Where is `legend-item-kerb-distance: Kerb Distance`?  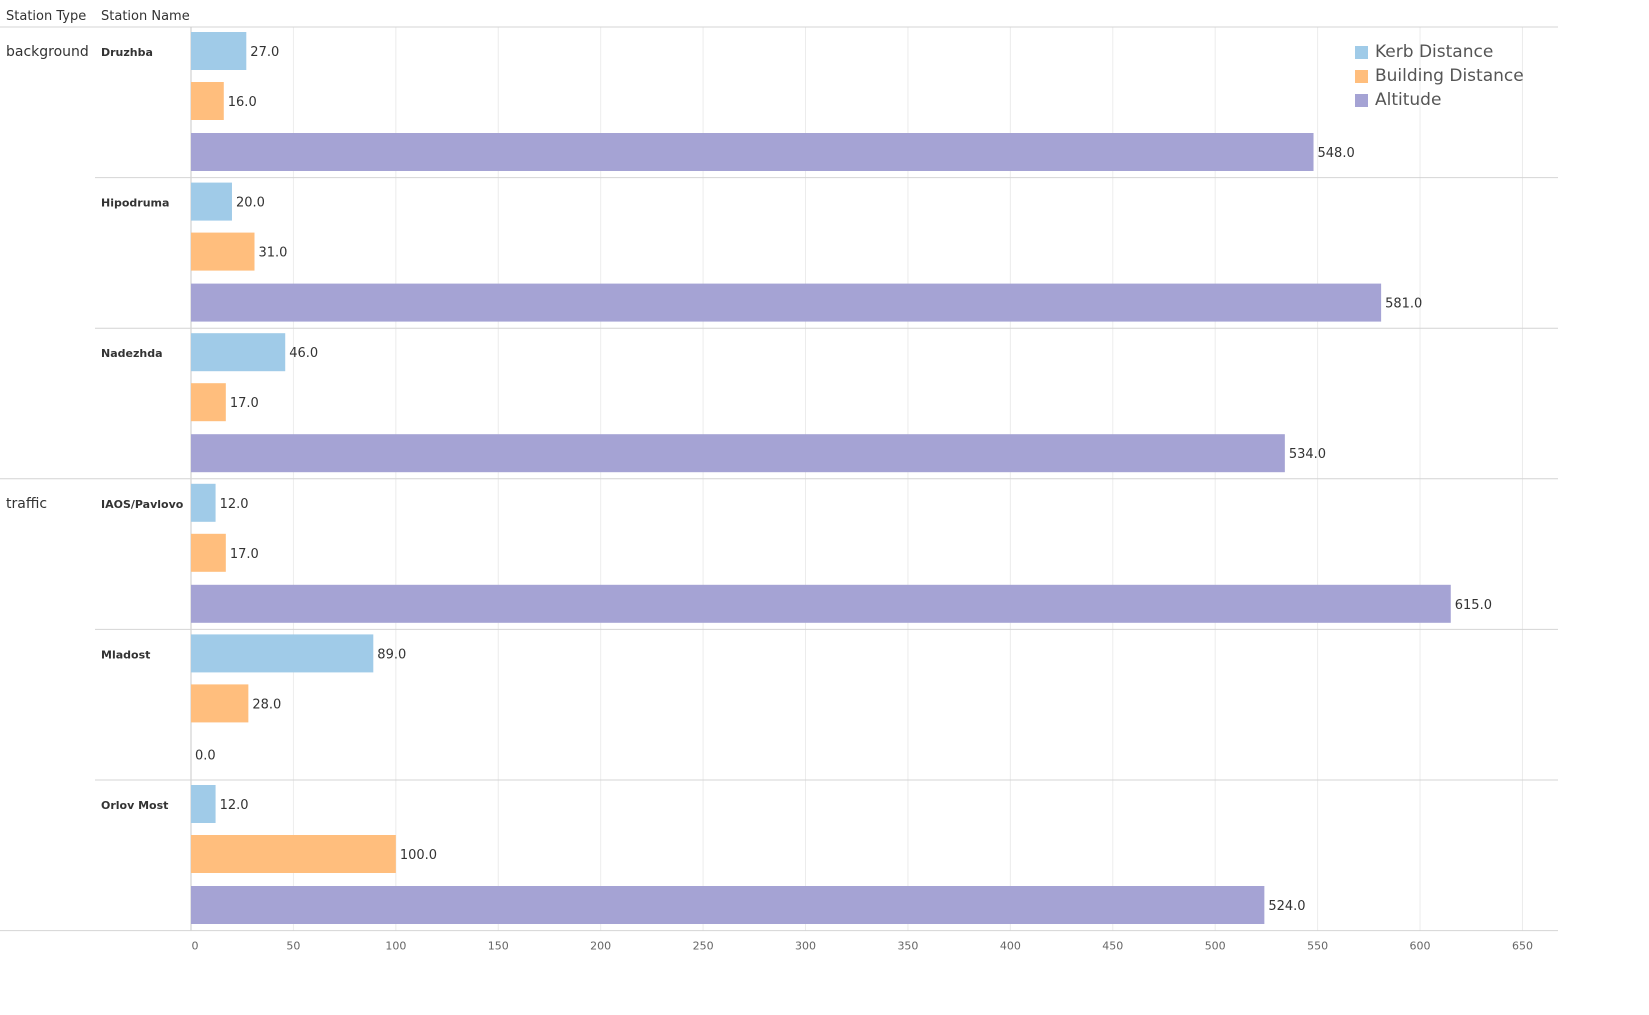 legend-item-kerb-distance: Kerb Distance is located at coordinates (1439, 52).